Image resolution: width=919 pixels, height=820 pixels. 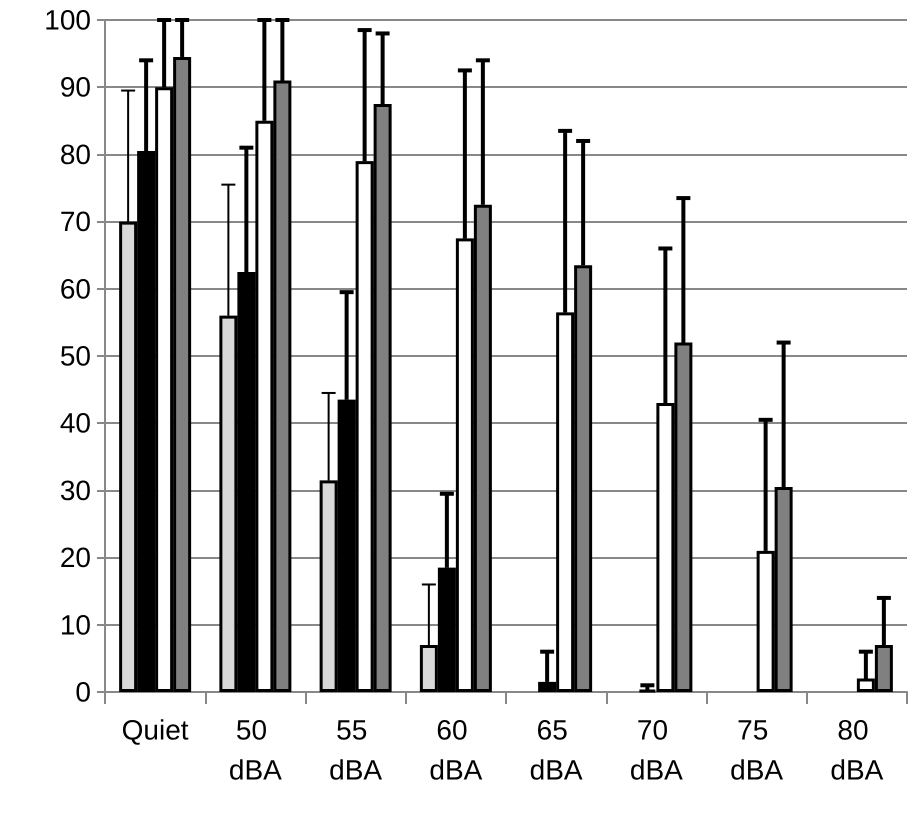 I want to click on y-tick-label: 40, so click(x=75, y=423).